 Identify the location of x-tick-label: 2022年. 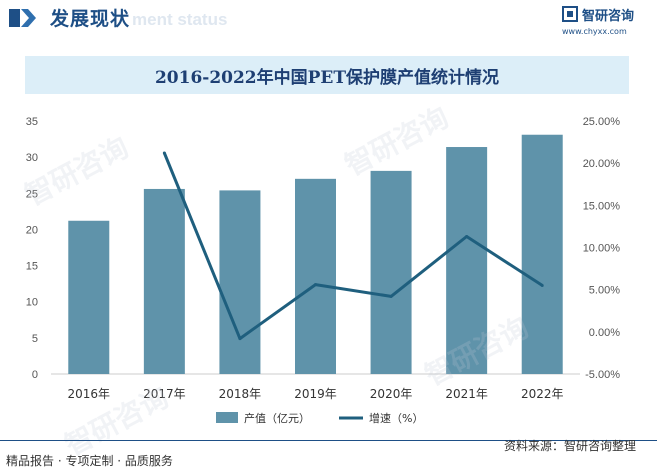
(542, 394).